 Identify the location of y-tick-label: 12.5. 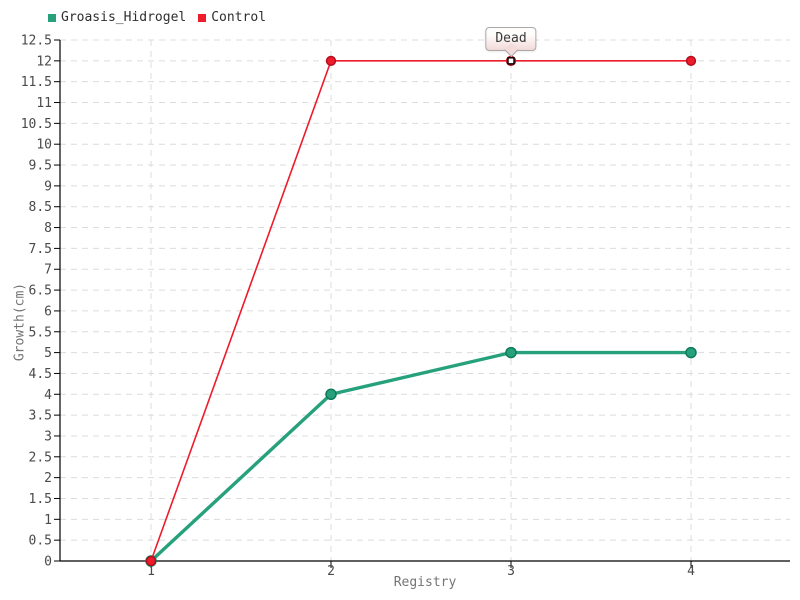
(36, 41).